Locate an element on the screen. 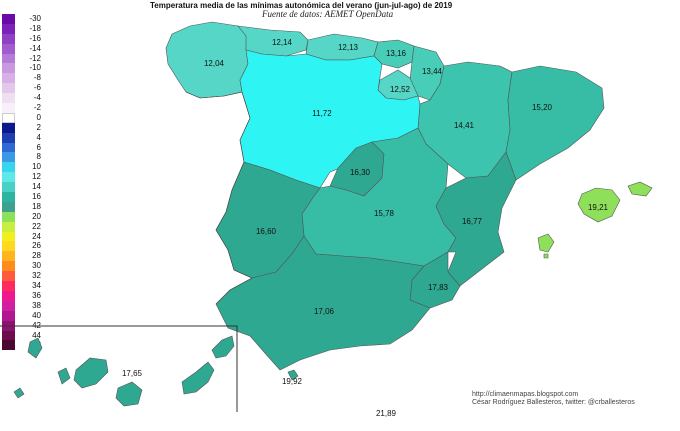 This screenshot has width=680, height=431. legend-label: 16 is located at coordinates (36, 197).